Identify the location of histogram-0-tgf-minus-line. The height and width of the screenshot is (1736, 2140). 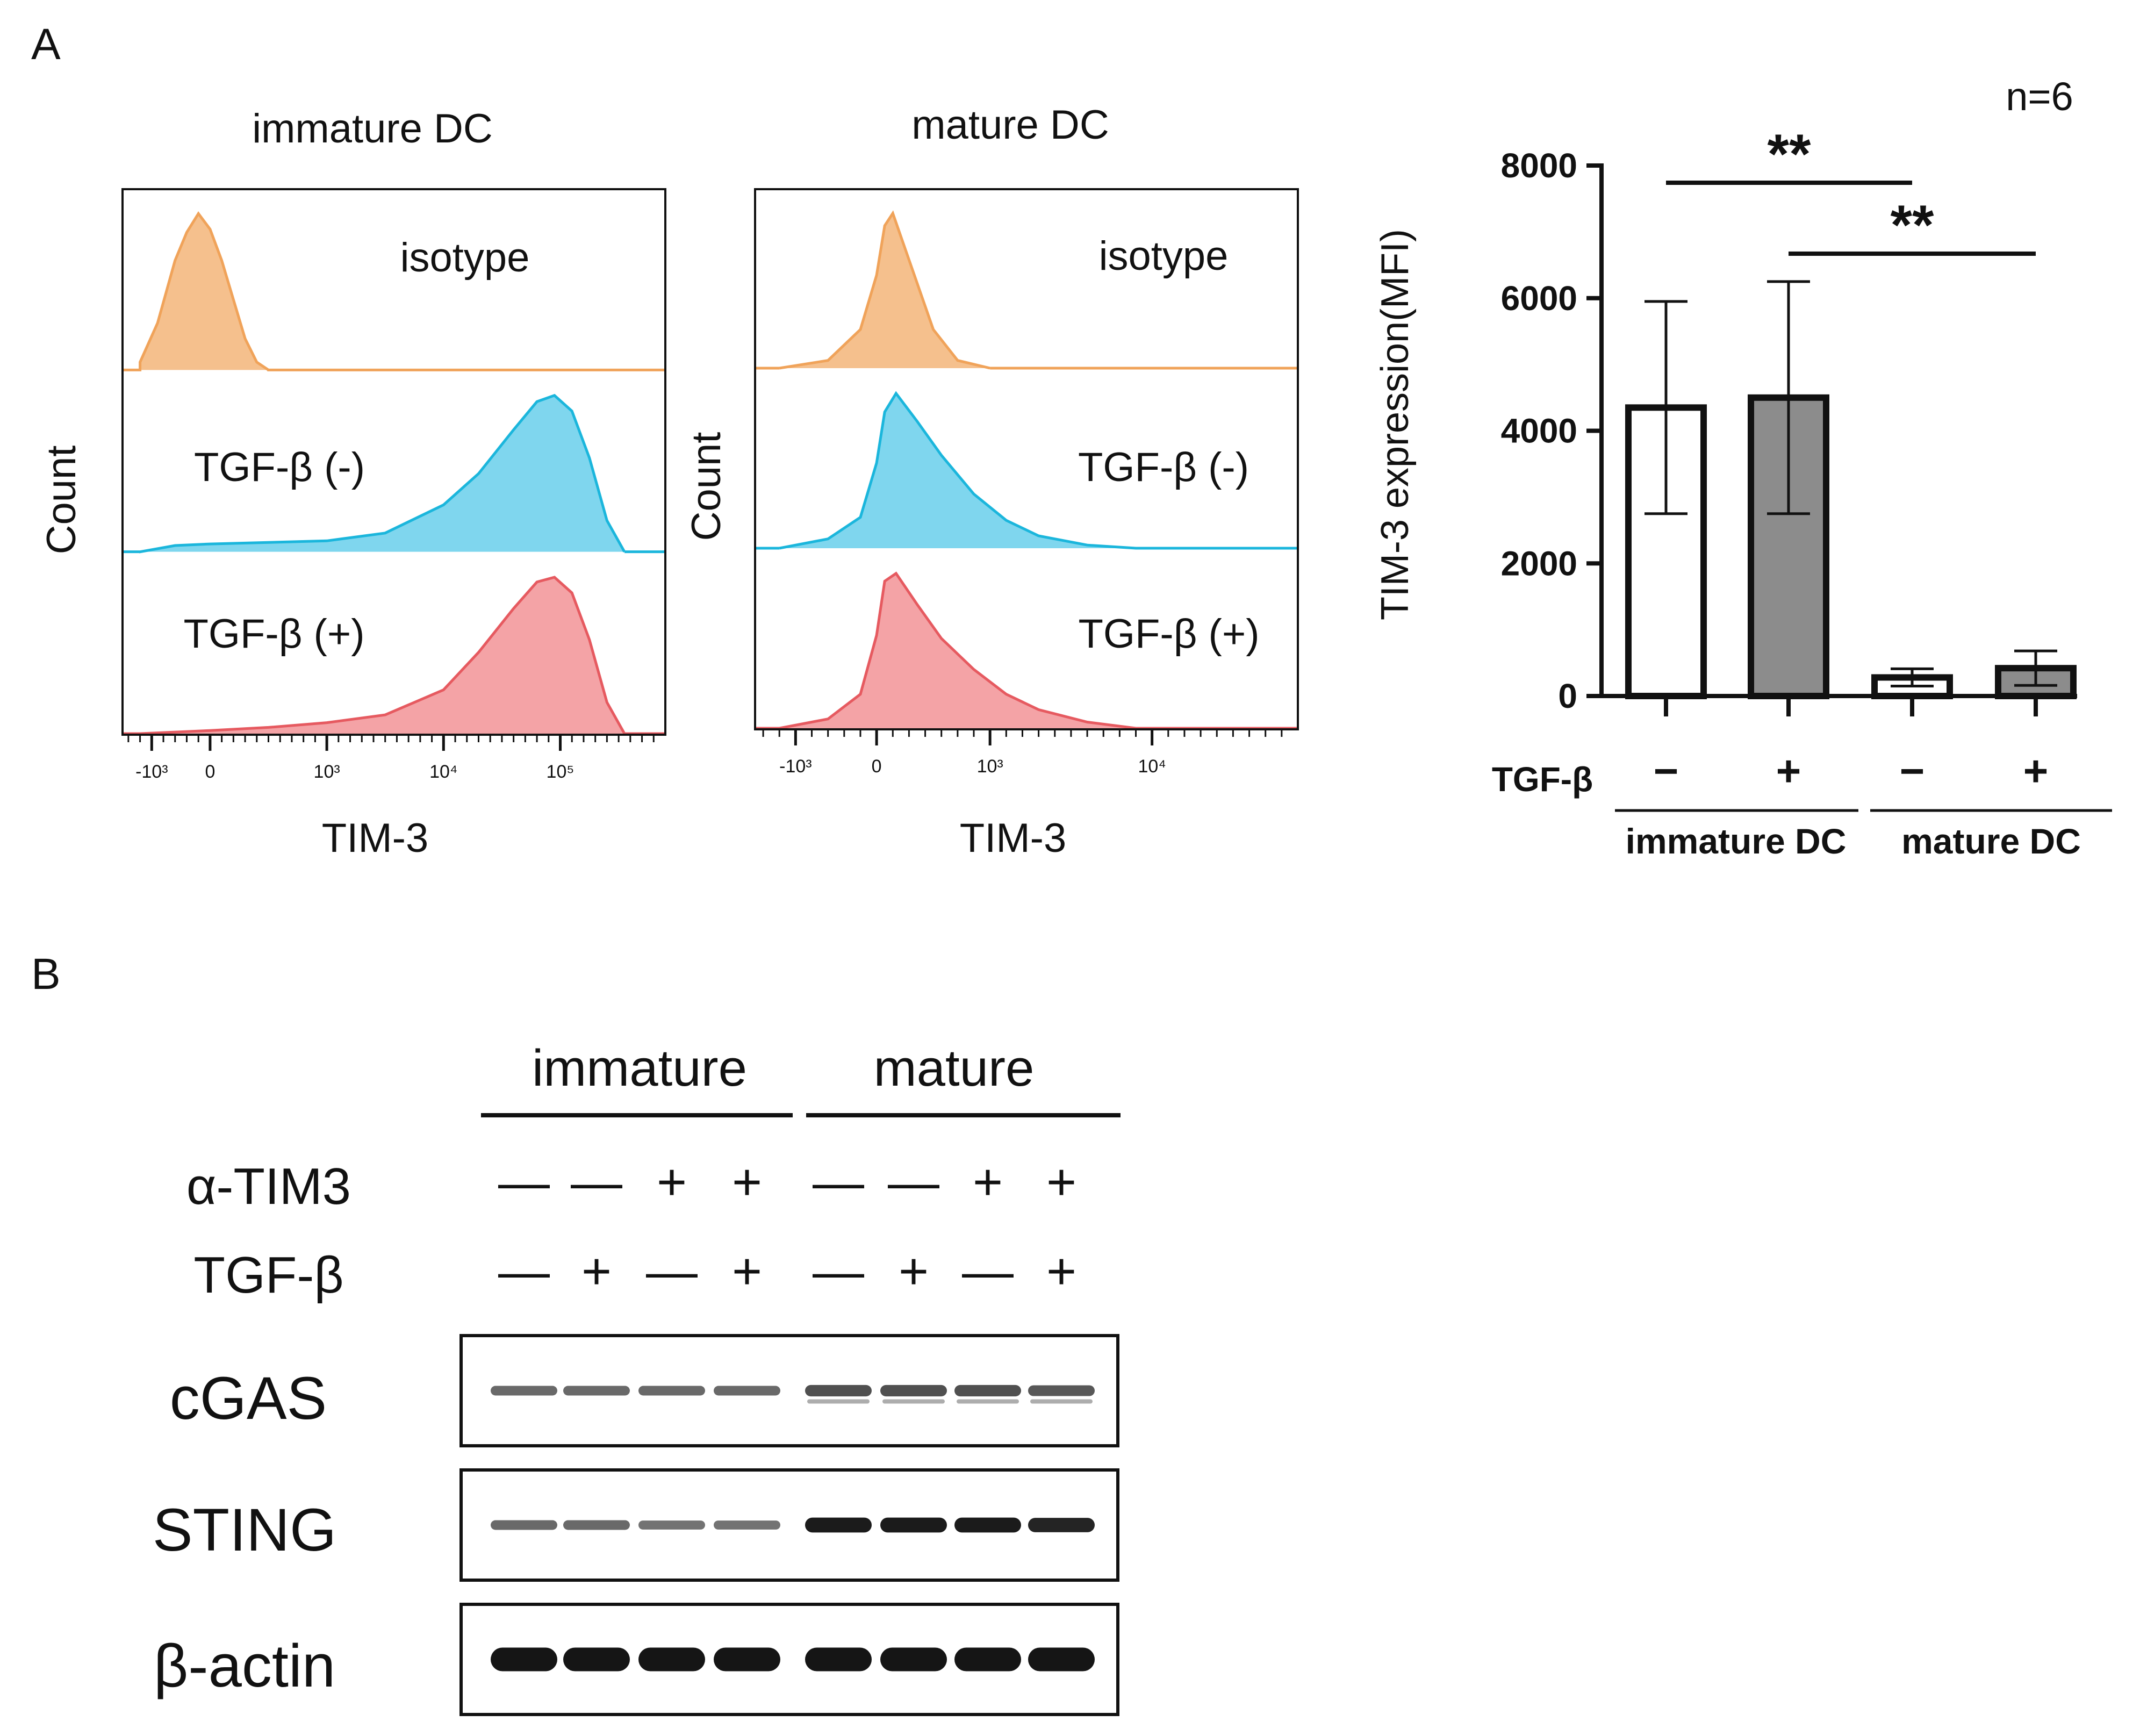
(394, 473).